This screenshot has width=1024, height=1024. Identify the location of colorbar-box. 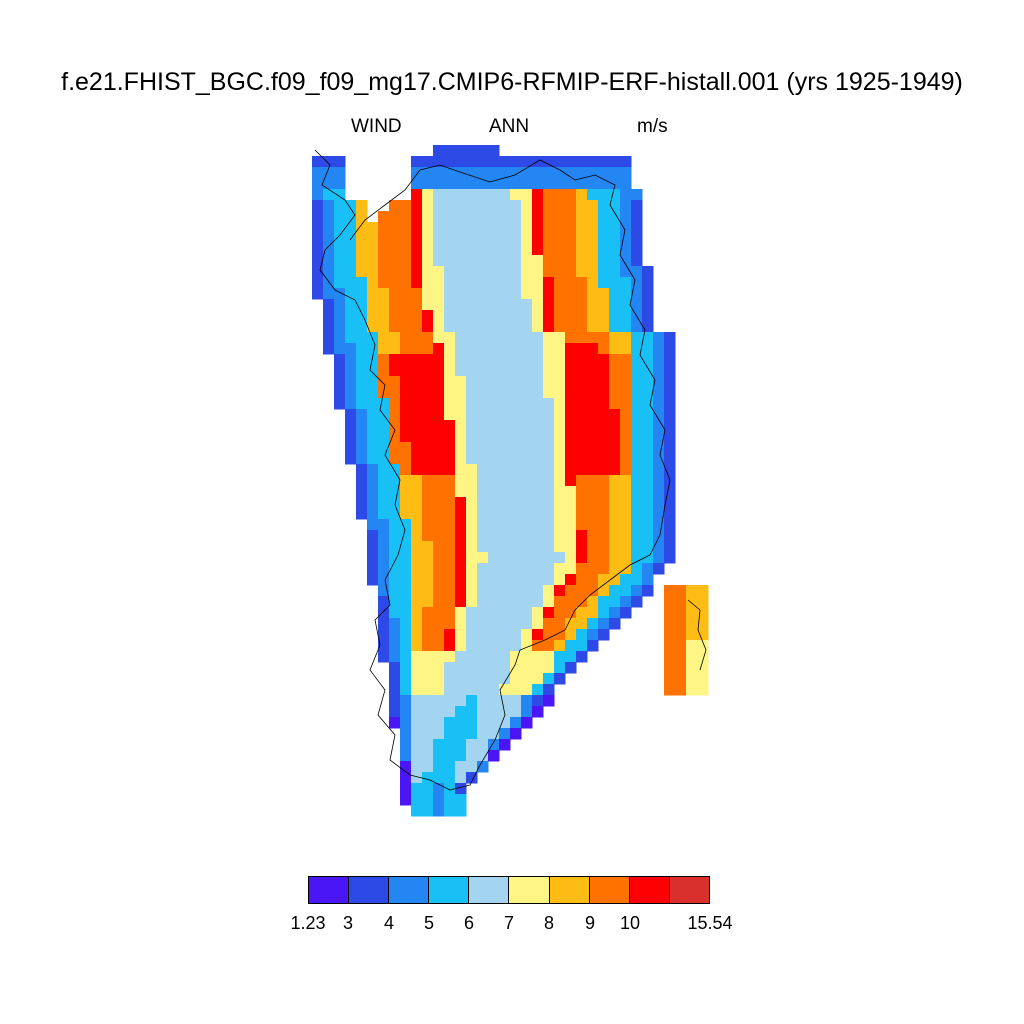
(489, 890).